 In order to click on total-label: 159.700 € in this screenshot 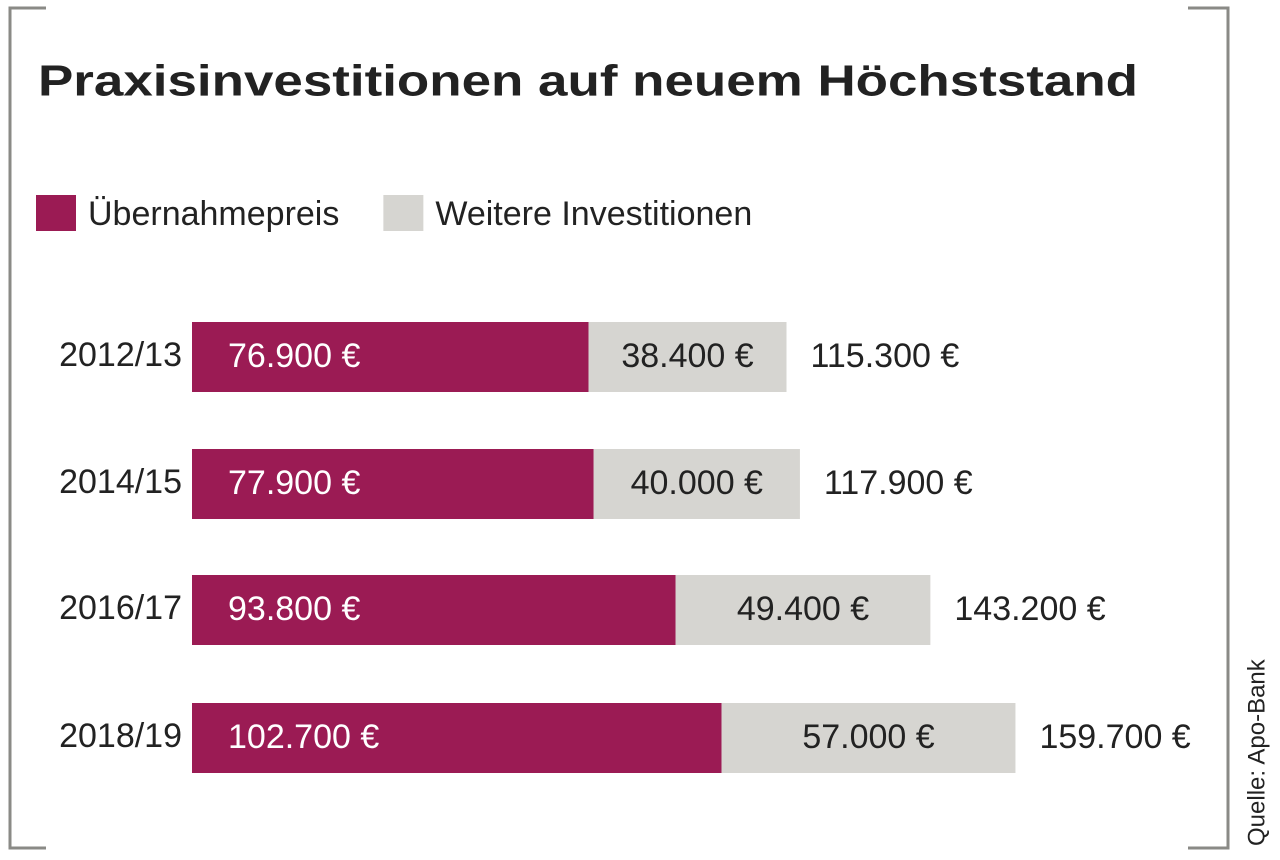, I will do `click(1114, 737)`.